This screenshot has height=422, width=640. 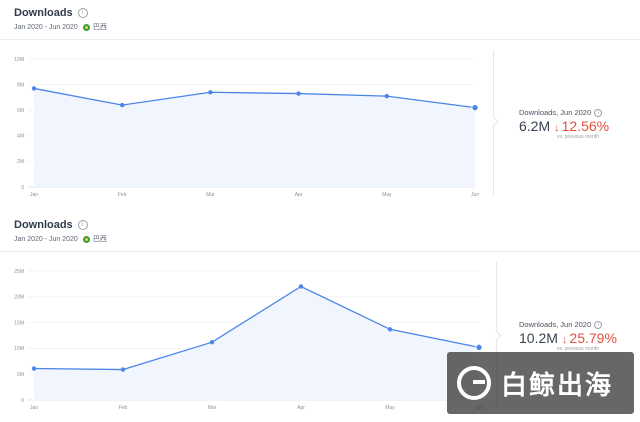 I want to click on x-tick-label: Jun, so click(x=475, y=195).